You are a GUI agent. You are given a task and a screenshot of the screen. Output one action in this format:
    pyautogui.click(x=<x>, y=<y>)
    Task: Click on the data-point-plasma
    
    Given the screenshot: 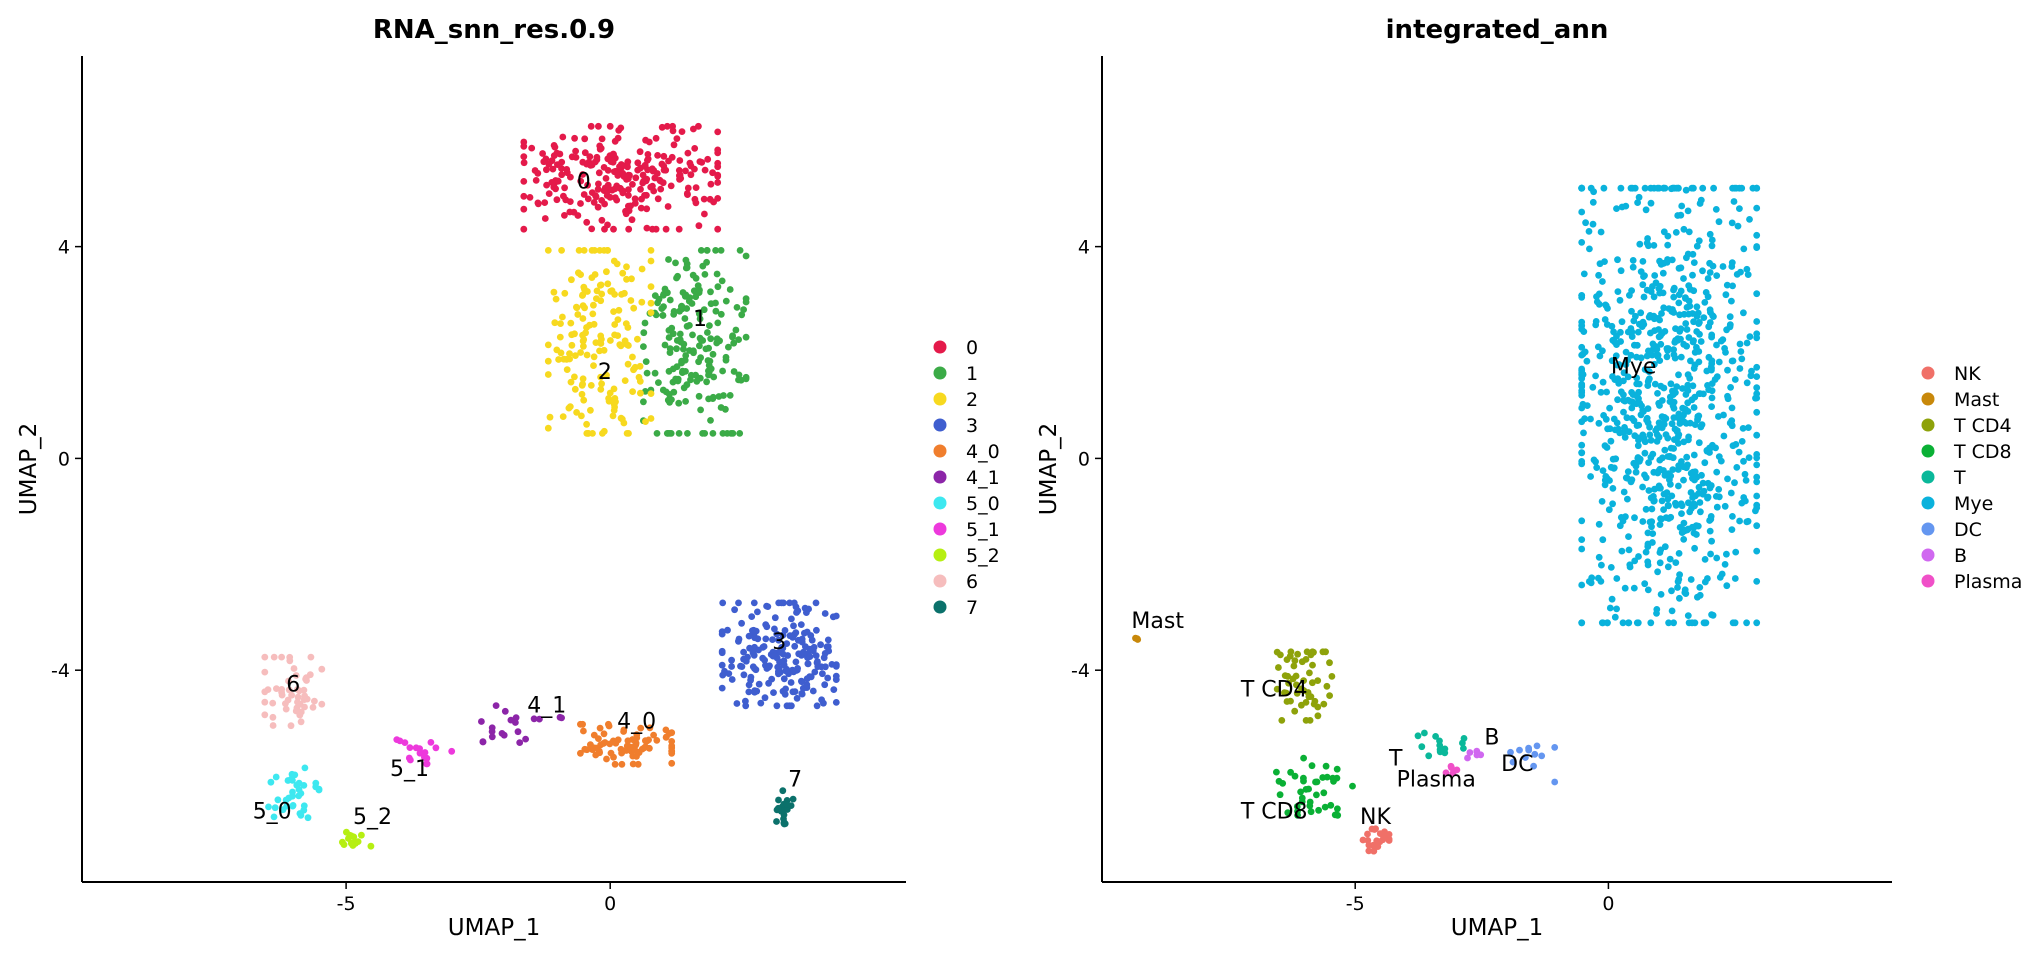 What is the action you would take?
    pyautogui.click(x=1453, y=773)
    